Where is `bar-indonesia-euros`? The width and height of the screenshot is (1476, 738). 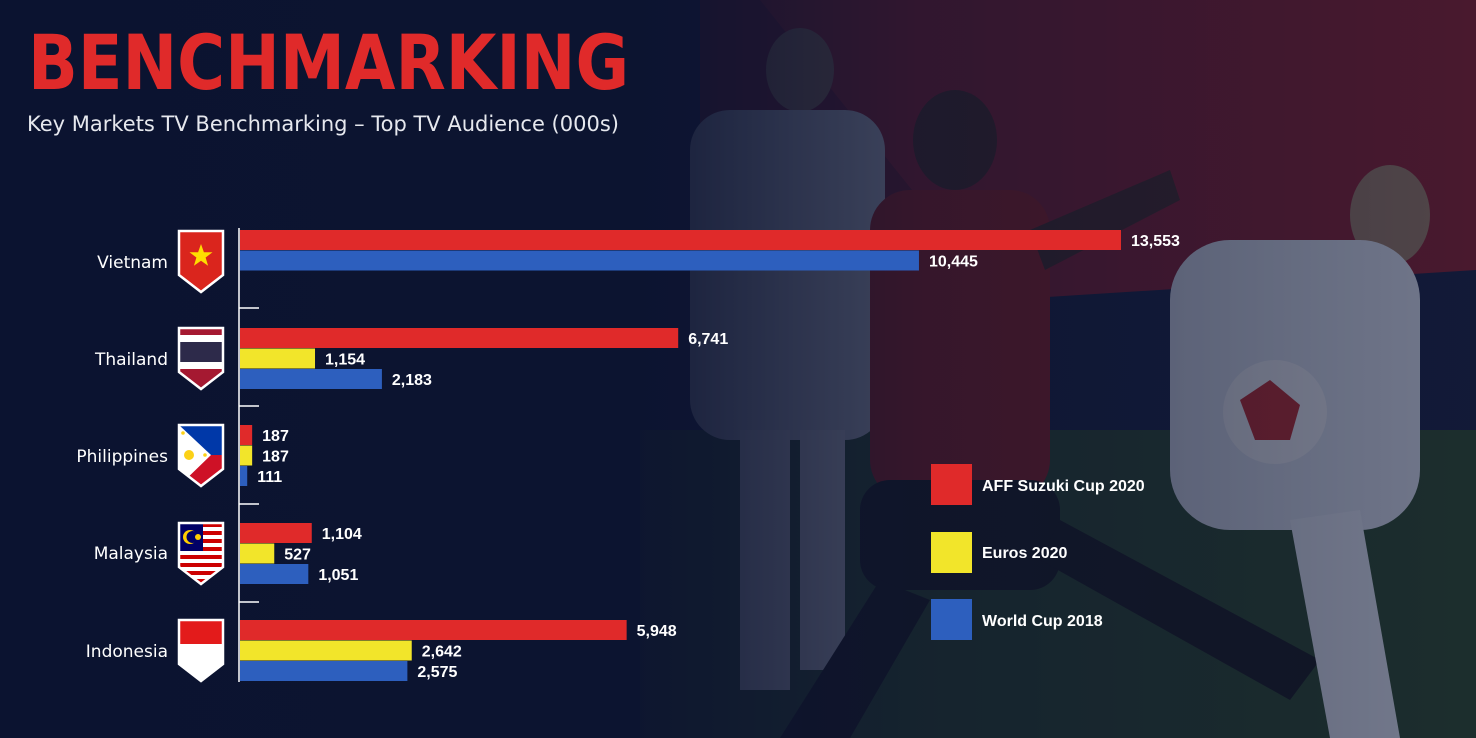
bar-indonesia-euros is located at coordinates (326, 650).